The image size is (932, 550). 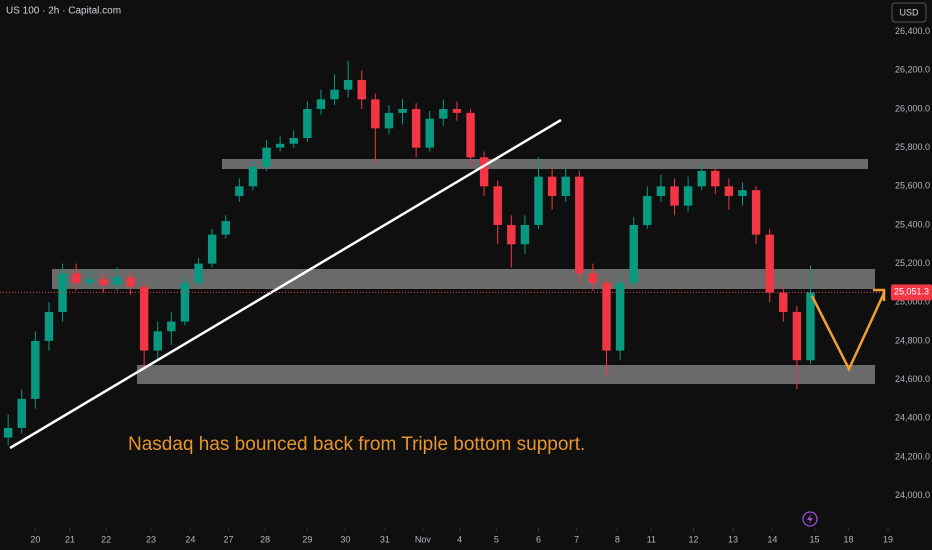 I want to click on event-bolt, so click(x=810, y=519).